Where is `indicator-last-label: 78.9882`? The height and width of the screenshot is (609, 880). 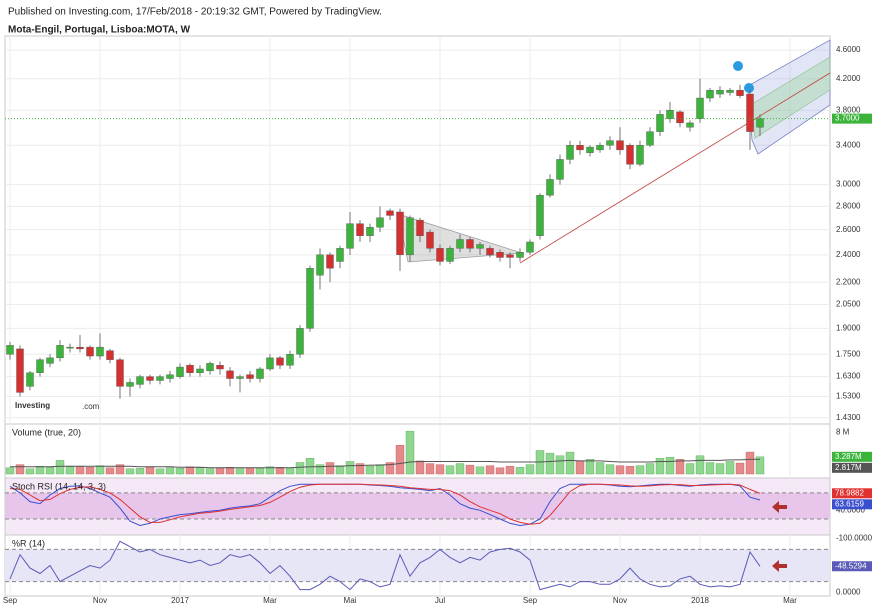
indicator-last-label: 78.9882 is located at coordinates (849, 492).